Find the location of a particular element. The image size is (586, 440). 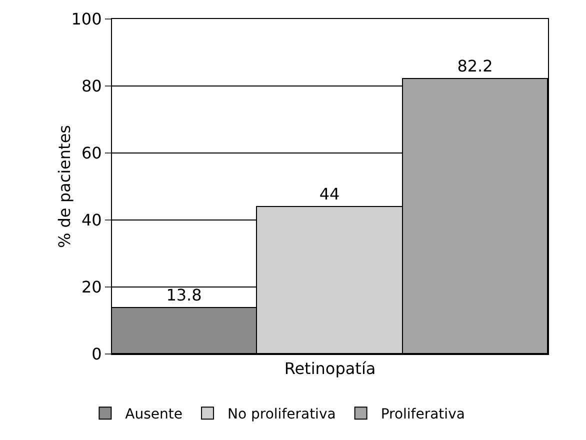

y-tick-label: 60 is located at coordinates (91, 153).